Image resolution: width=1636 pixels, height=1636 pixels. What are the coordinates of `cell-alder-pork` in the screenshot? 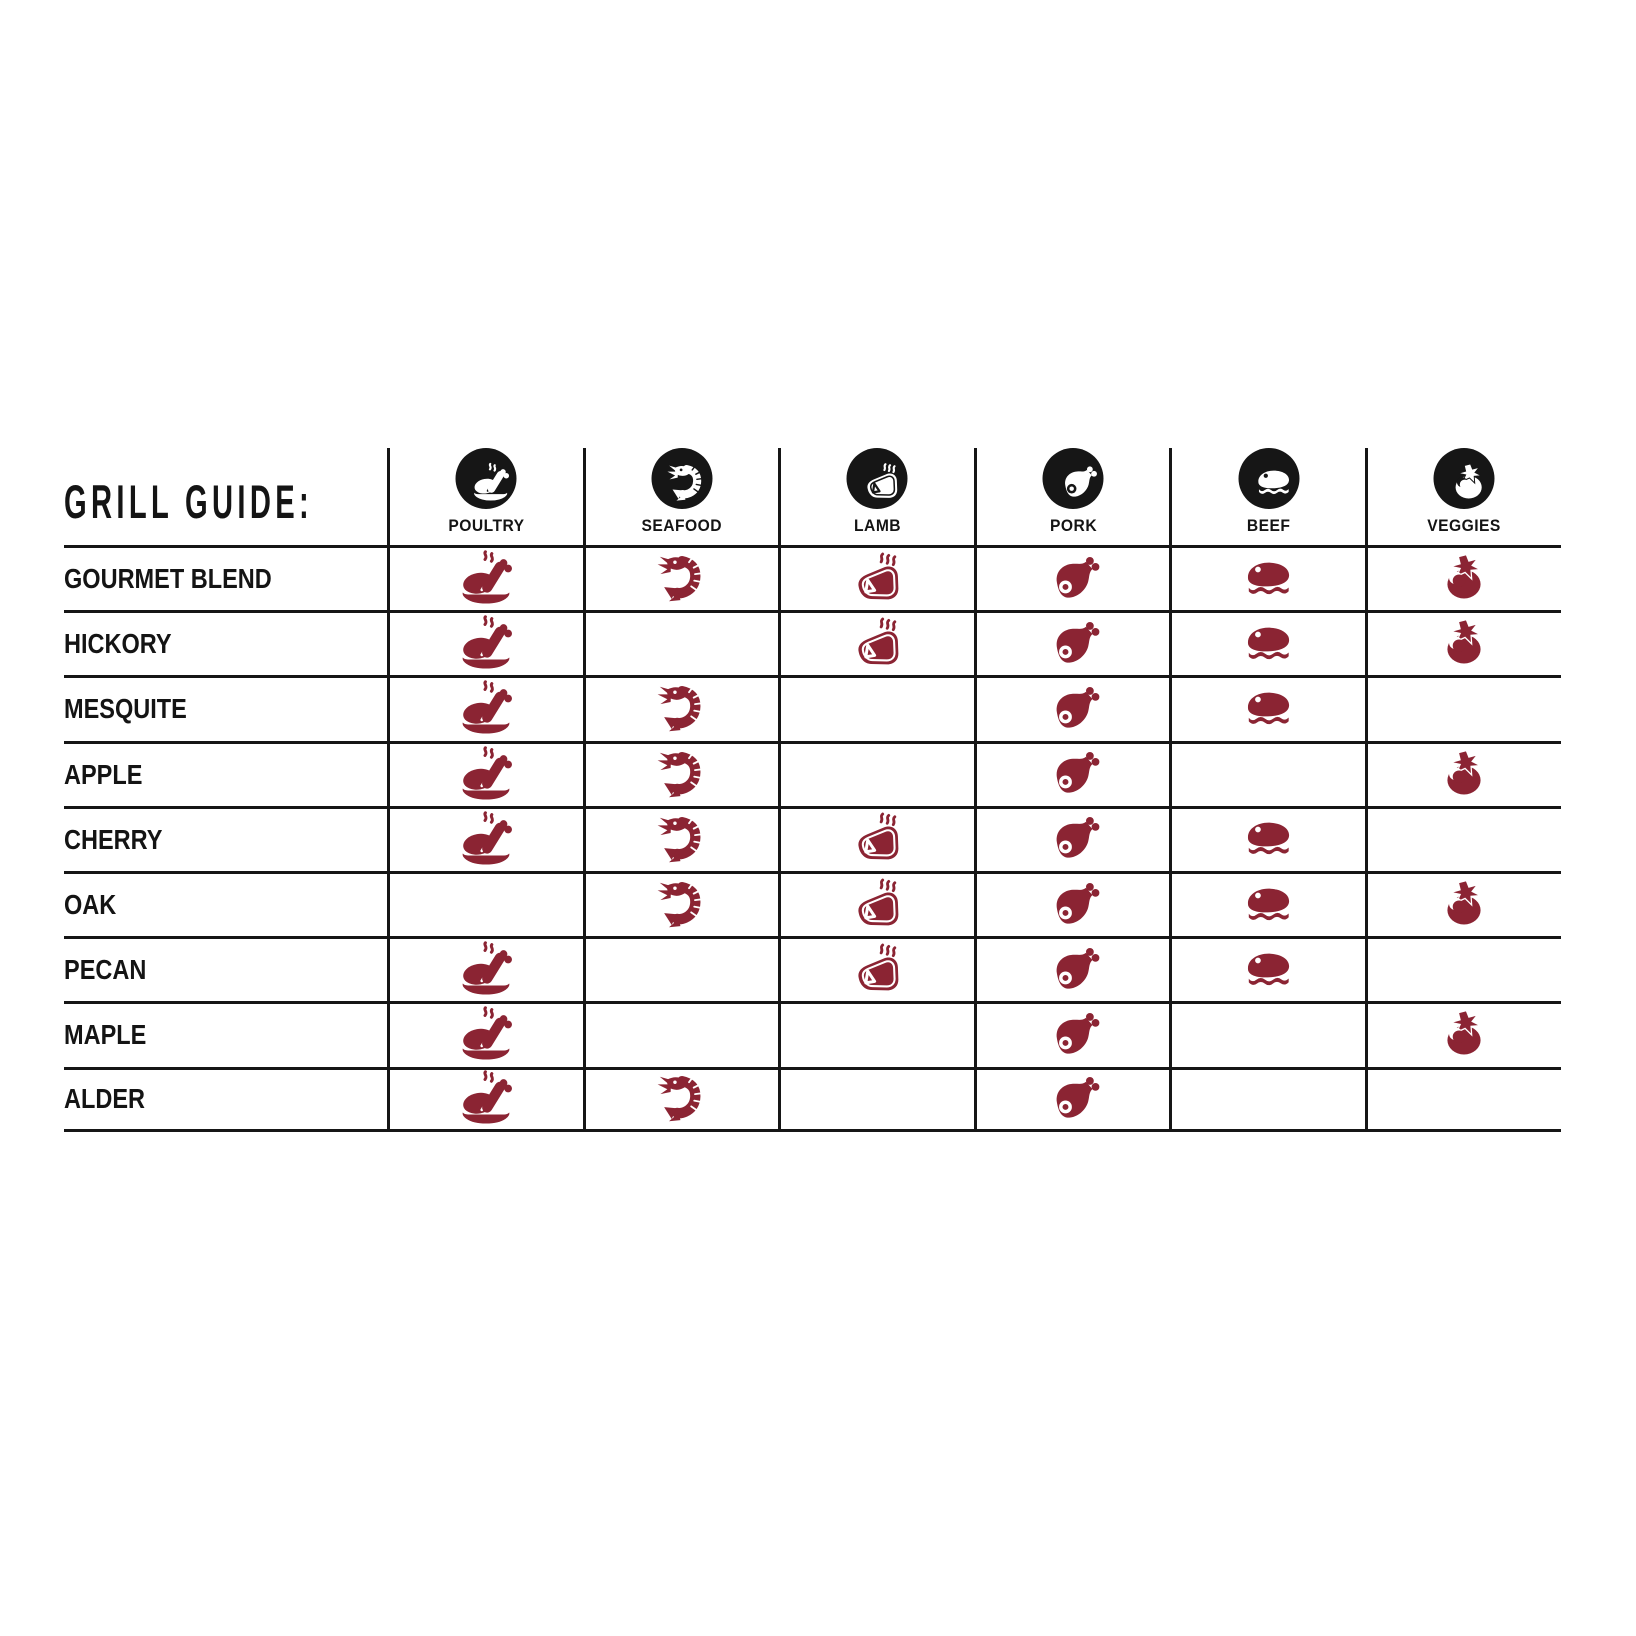 It's located at (1071, 1099).